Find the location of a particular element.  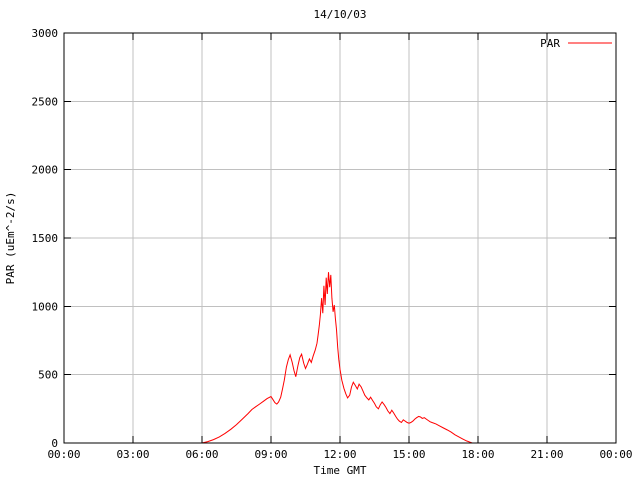

y-tick-label: 3000 is located at coordinates (45, 33).